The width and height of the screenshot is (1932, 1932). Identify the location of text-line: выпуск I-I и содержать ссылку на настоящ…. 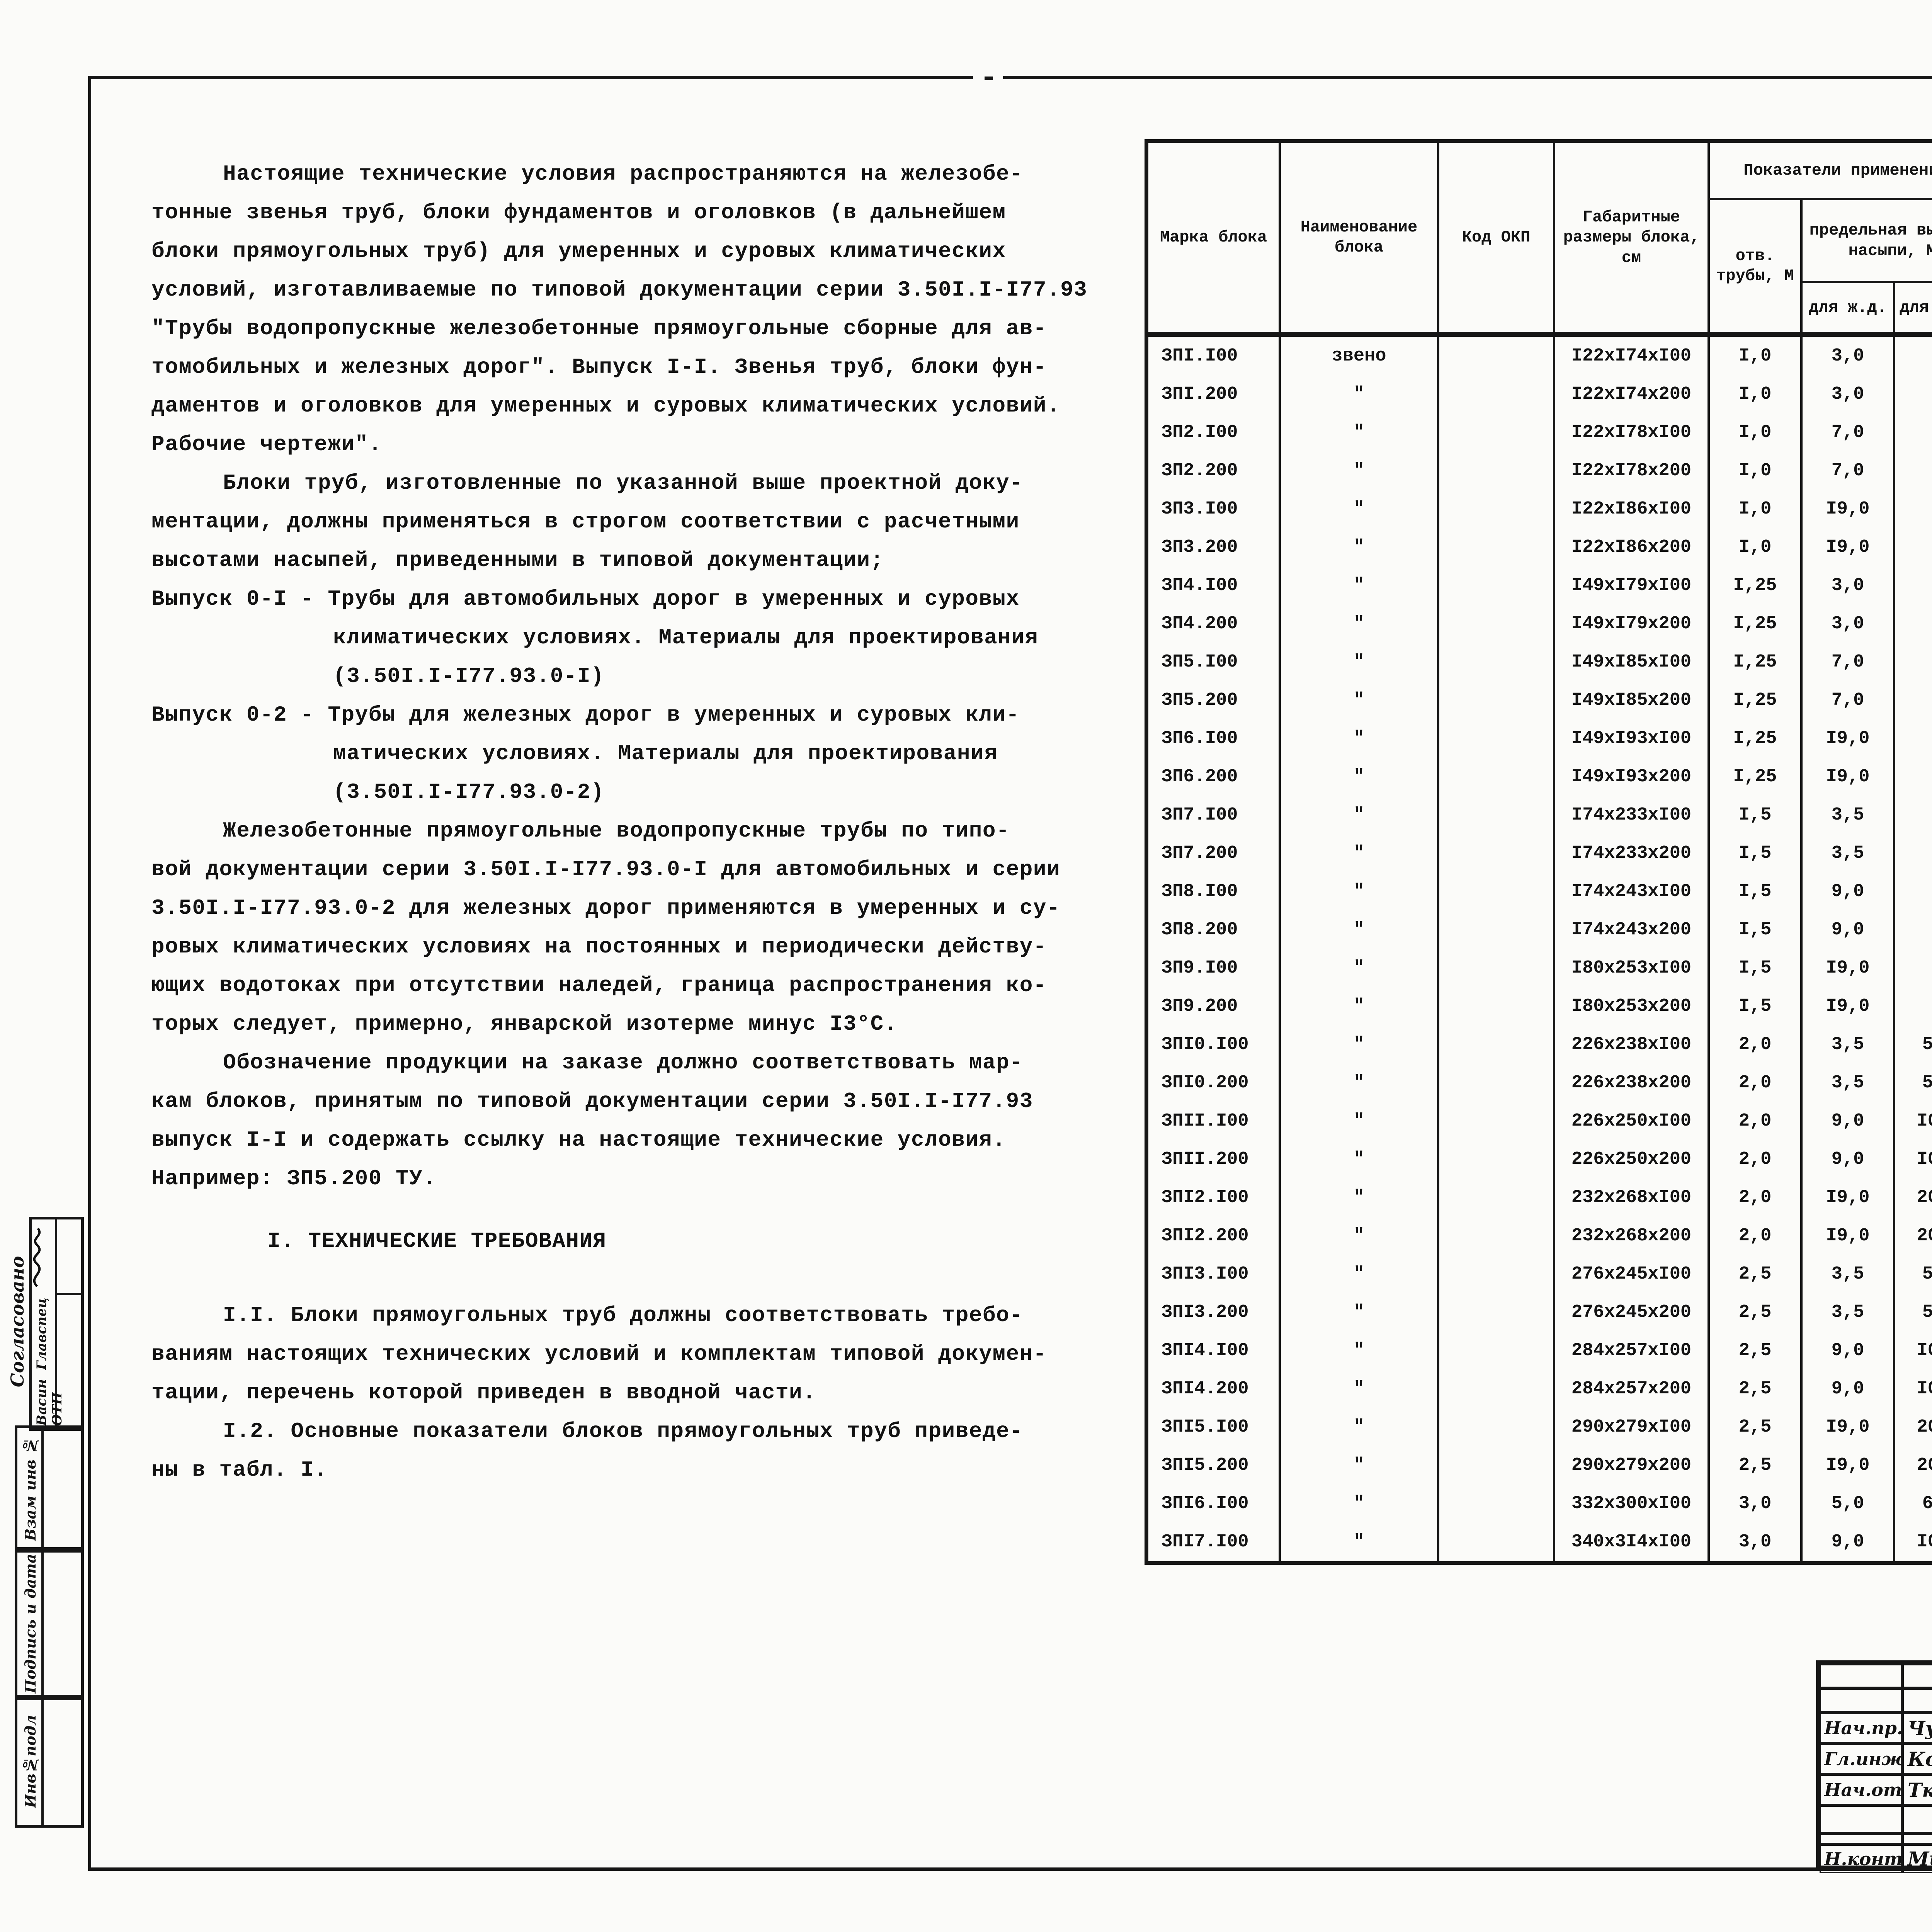
(578, 1140).